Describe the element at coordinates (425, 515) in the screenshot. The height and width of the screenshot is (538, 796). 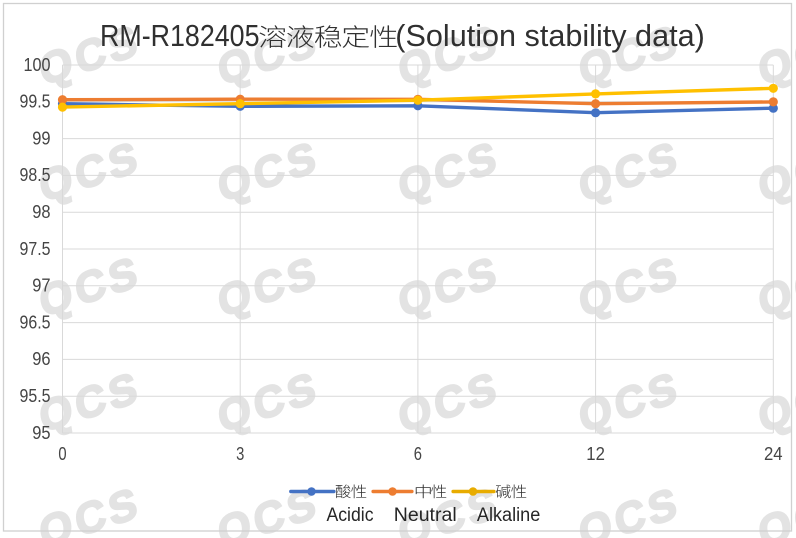
I see `svg-text: Neutral` at that location.